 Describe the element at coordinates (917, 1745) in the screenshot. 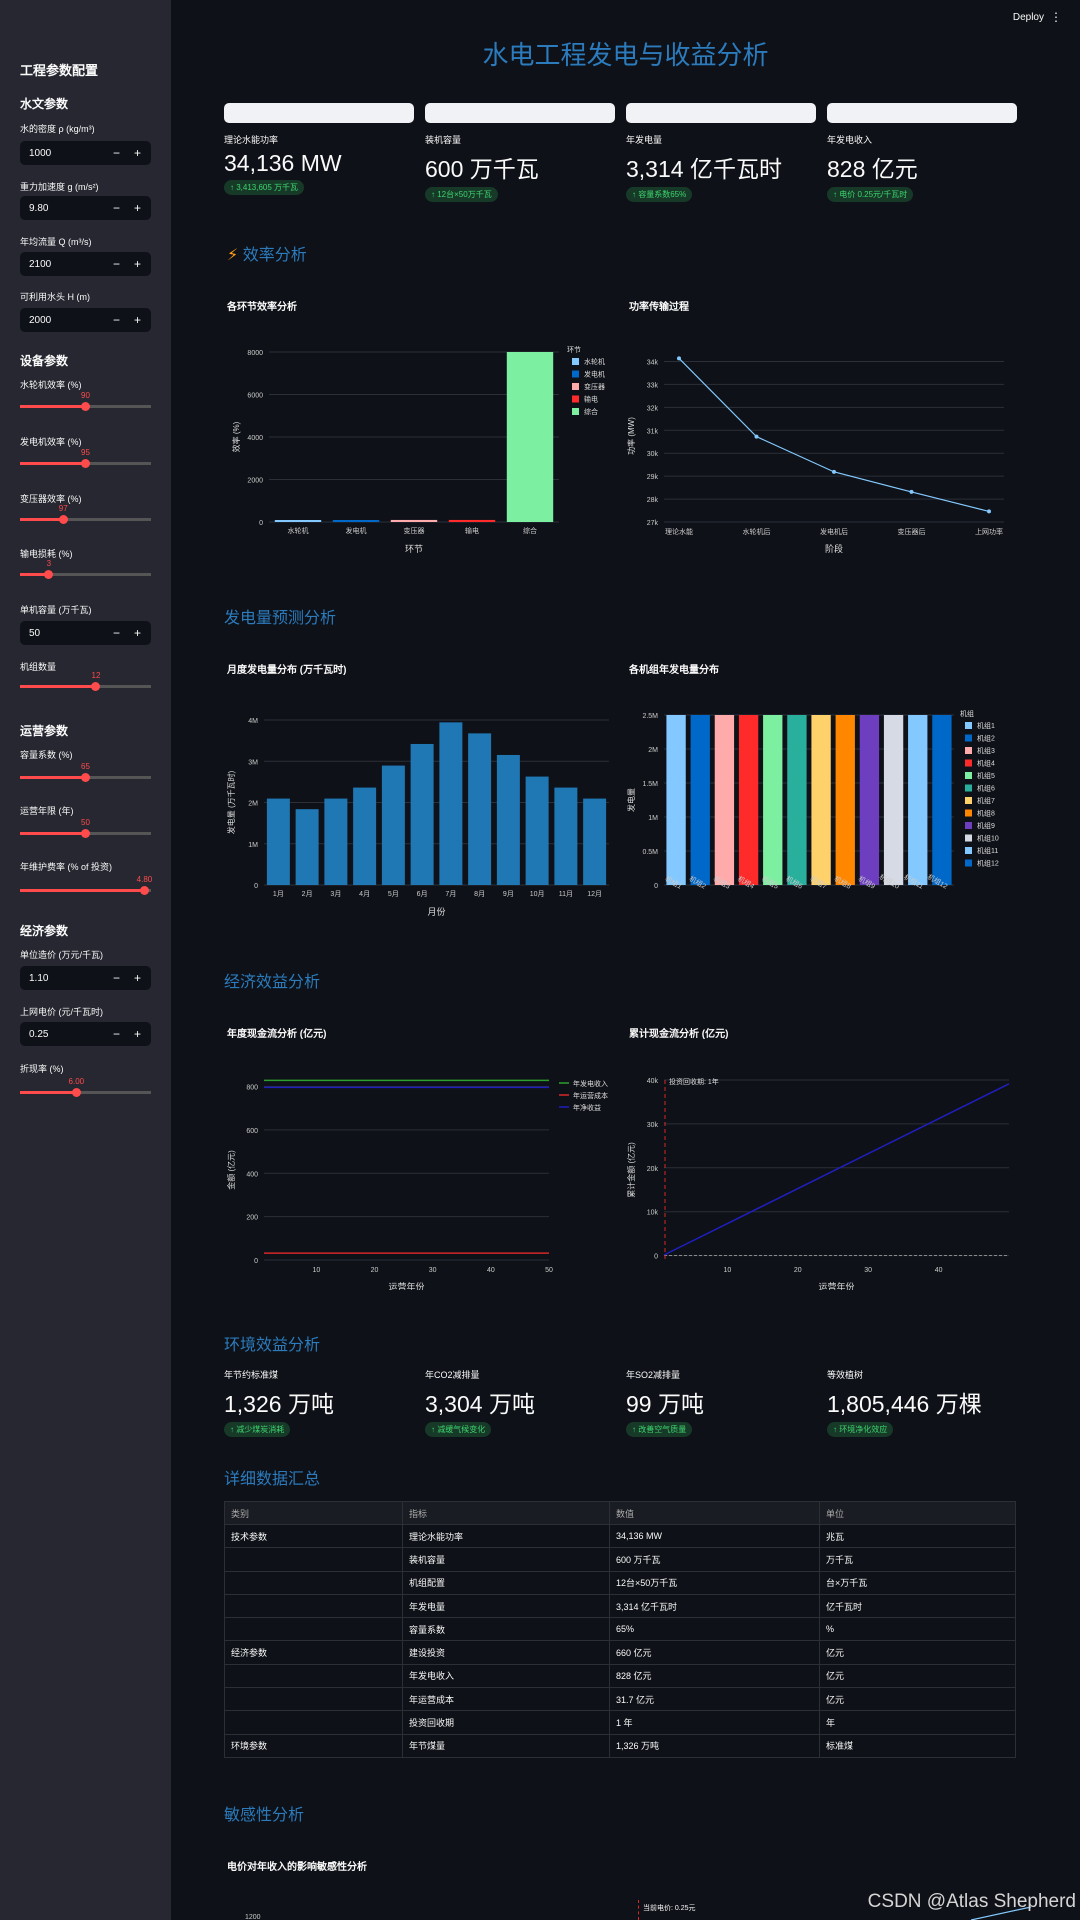

I see `table-cell: 标准煤` at that location.